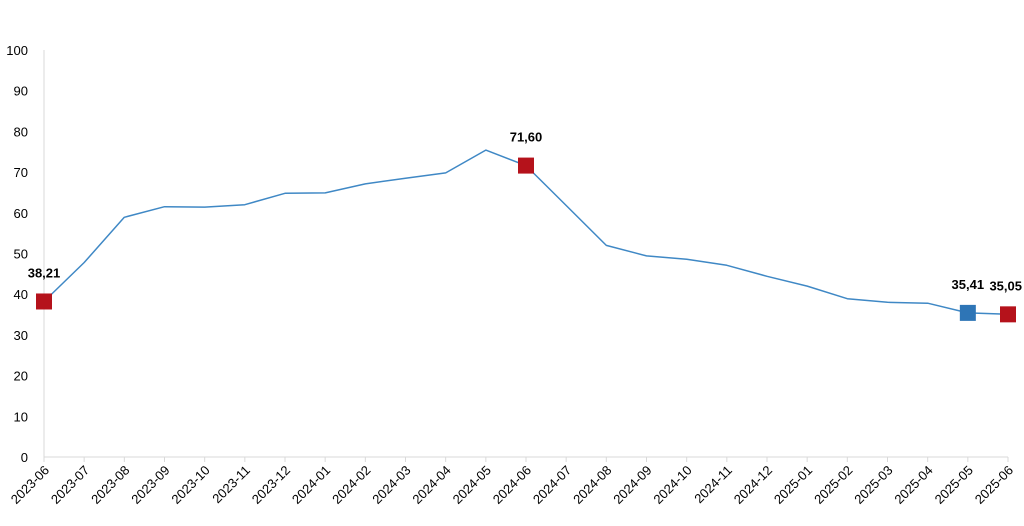  Describe the element at coordinates (672, 485) in the screenshot. I see `x-tick-label: 2024-10` at that location.